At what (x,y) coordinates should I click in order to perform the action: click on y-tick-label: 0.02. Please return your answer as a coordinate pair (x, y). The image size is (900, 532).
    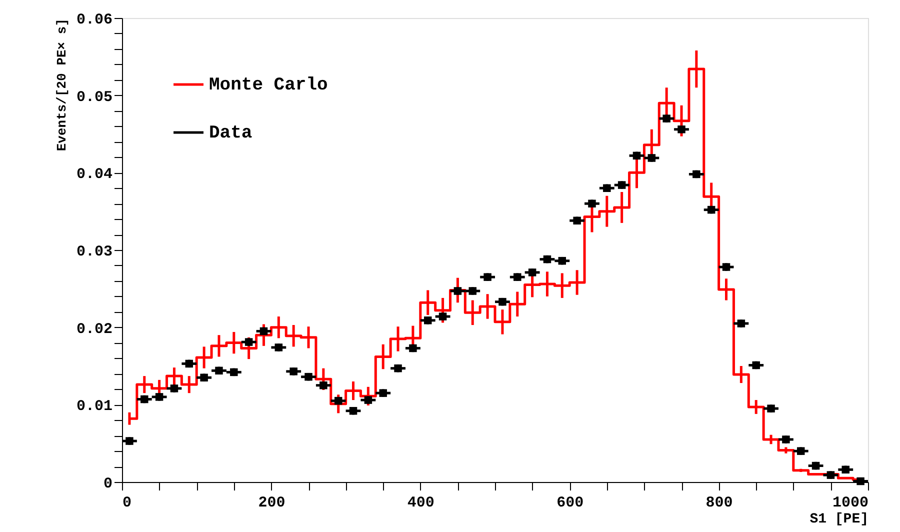
    Looking at the image, I should click on (94, 329).